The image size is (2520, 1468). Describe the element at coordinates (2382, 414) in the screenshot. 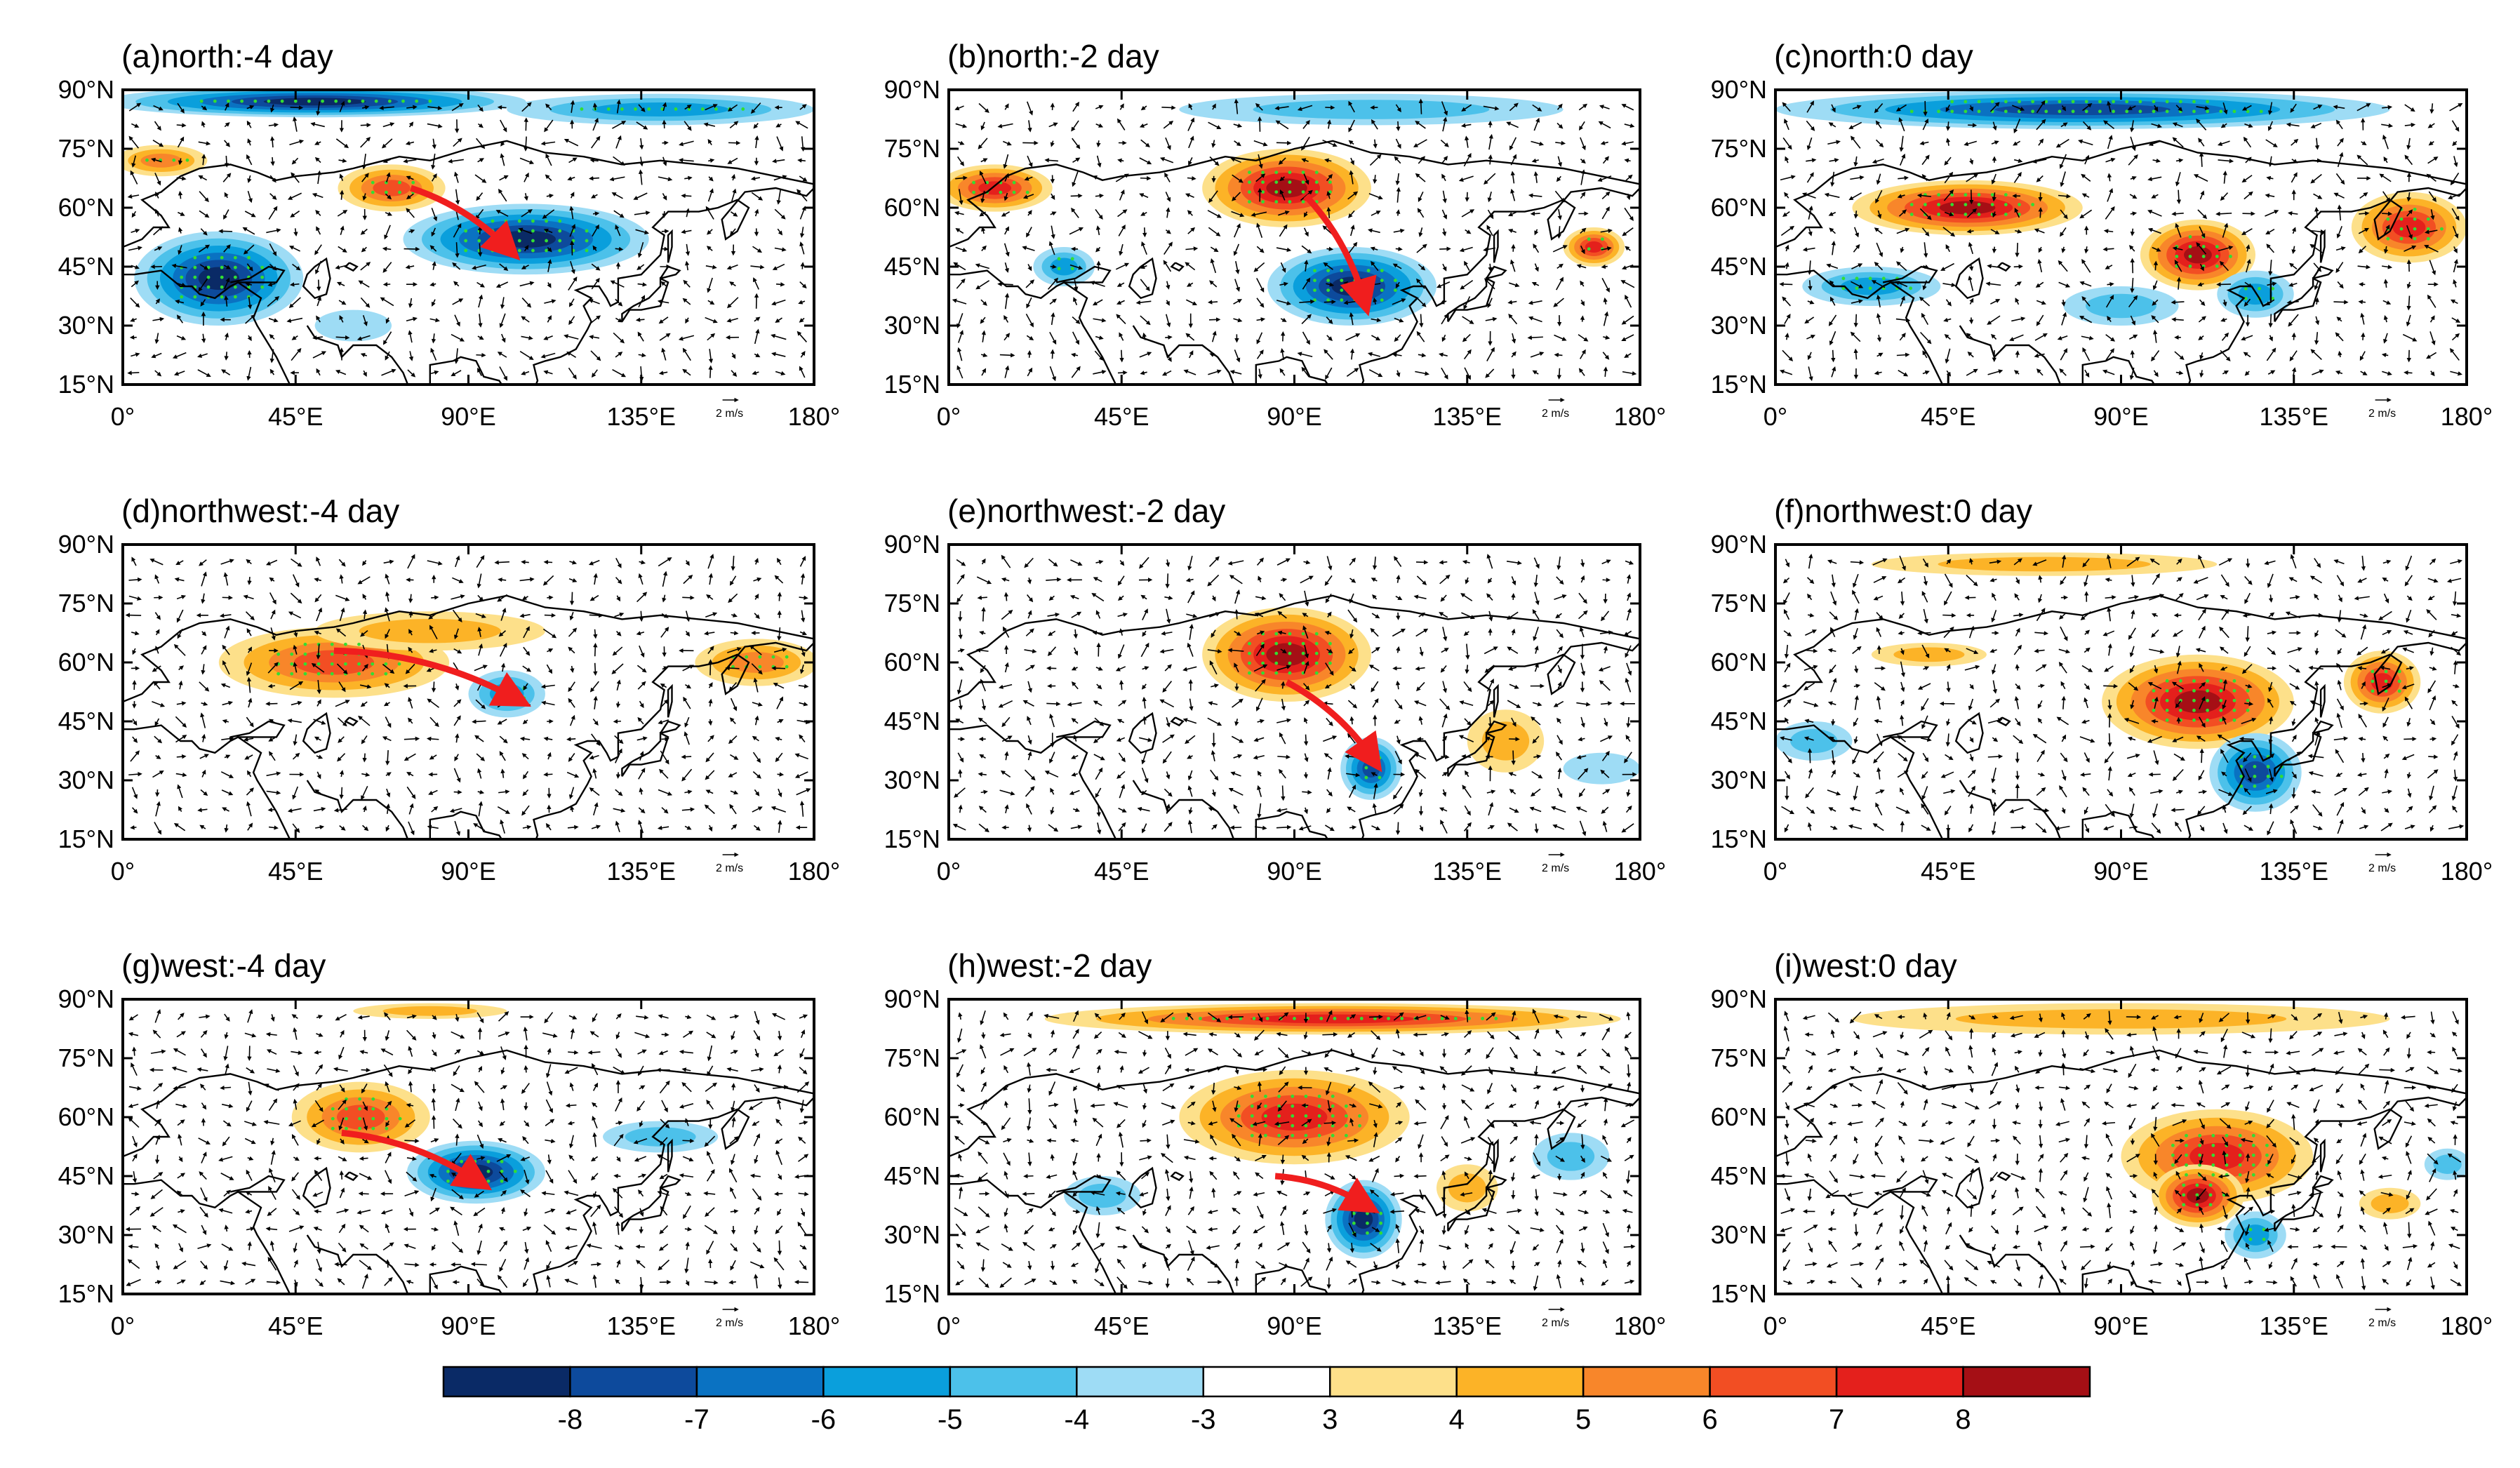

I see `reference-vector-label: 2 m/s` at that location.